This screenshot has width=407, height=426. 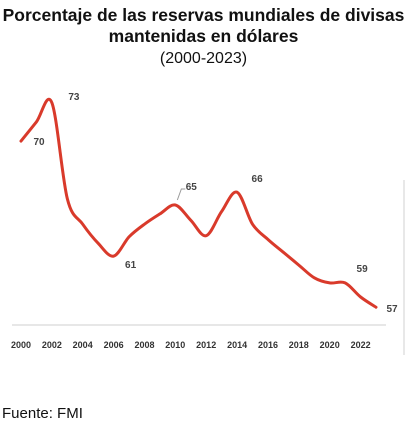 I want to click on data-label-2023: 57, so click(x=392, y=309).